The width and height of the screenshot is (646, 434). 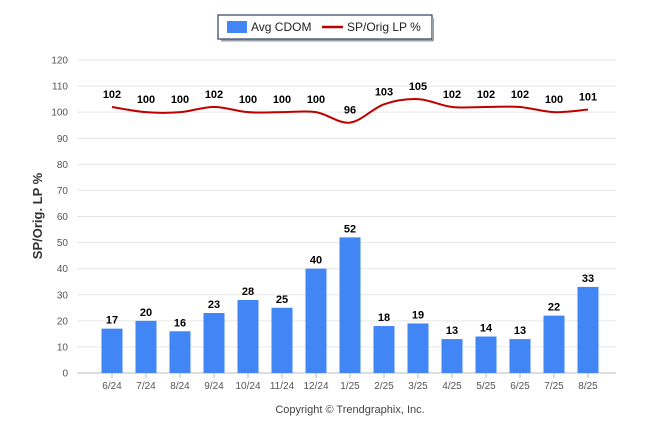 I want to click on y-tick-label: 0, so click(x=65, y=374).